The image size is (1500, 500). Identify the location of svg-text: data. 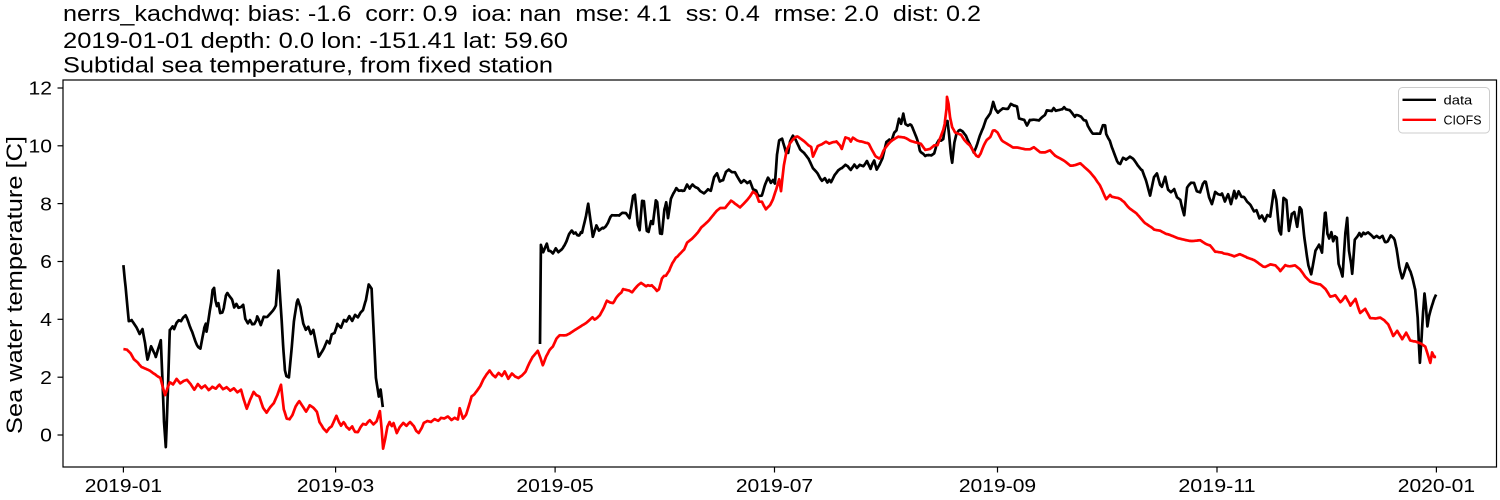
(1459, 100).